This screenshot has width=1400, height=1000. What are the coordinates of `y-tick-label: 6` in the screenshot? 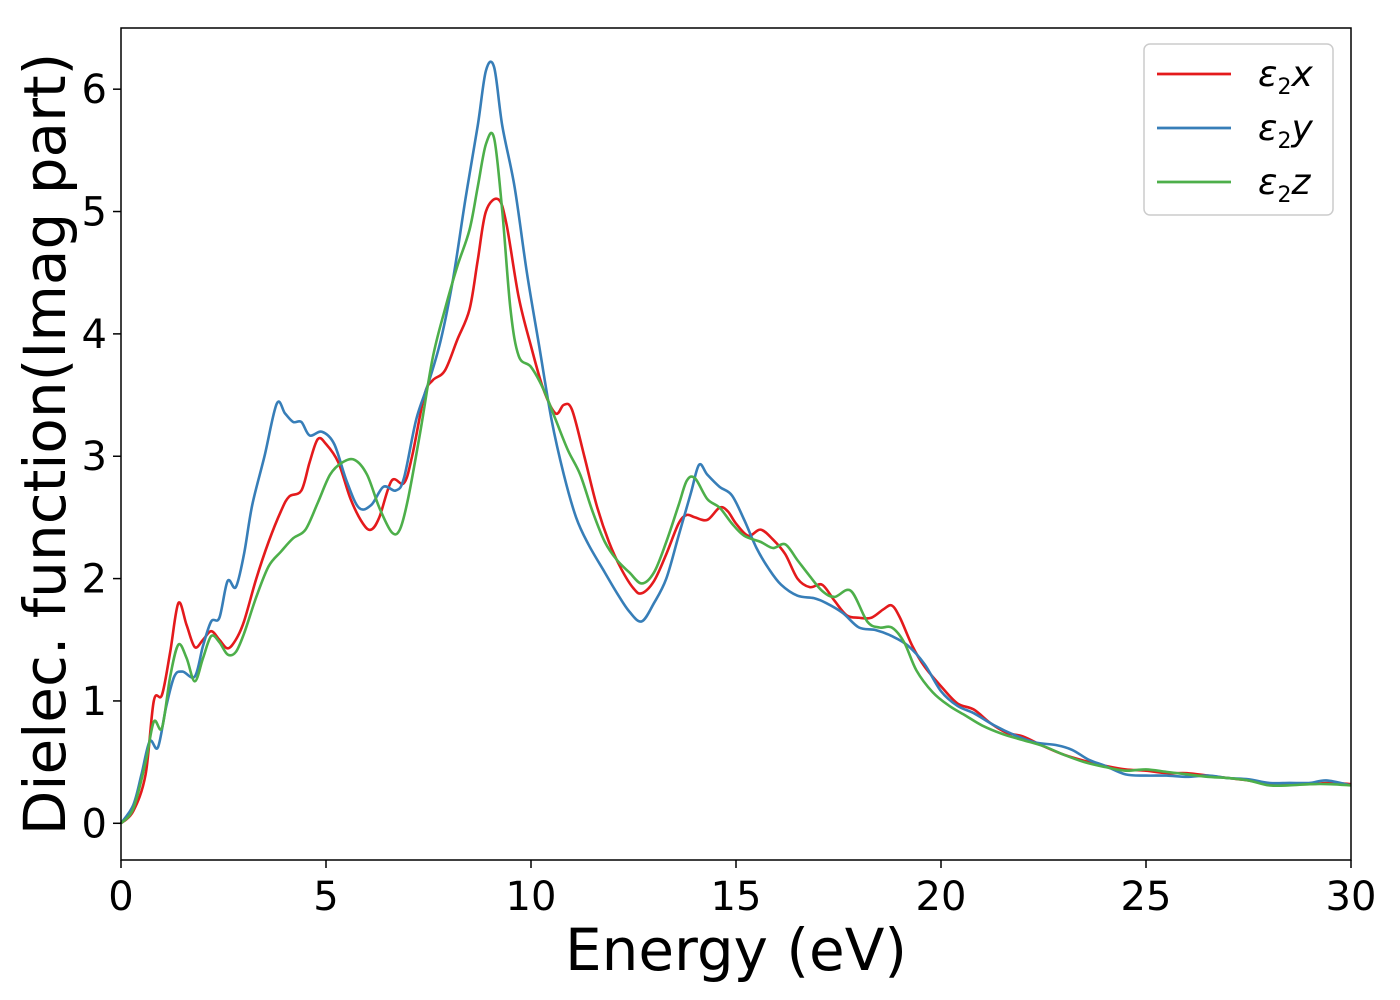 It's located at (94, 90).